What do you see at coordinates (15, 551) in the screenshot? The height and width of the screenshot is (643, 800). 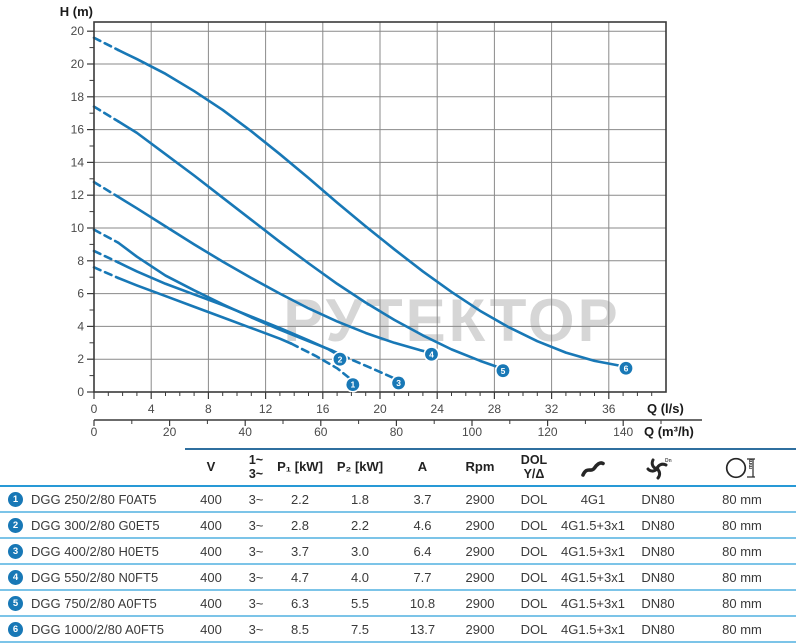 I see `row-number-badge: 3` at bounding box center [15, 551].